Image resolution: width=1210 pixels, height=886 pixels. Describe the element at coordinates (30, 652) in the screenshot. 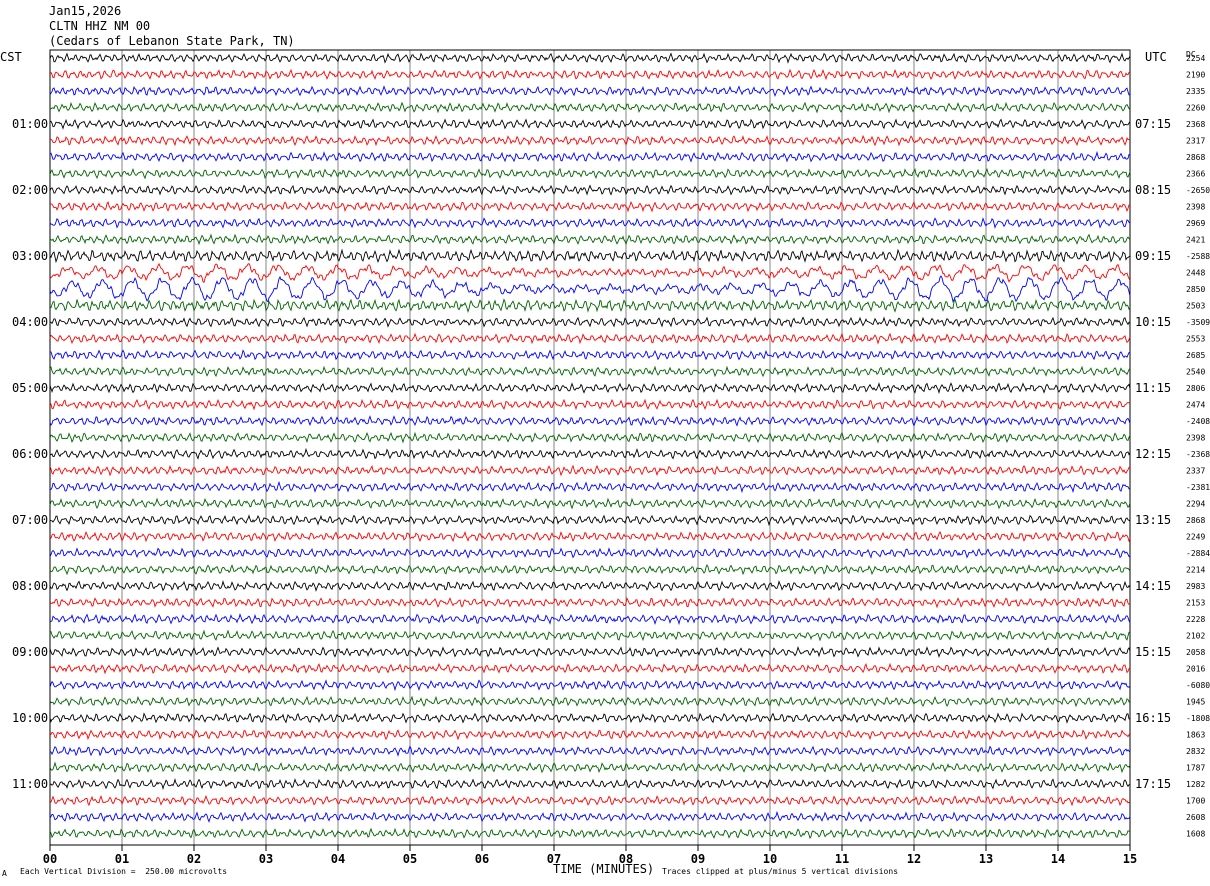

I see `left-hour-label: 09:00` at that location.